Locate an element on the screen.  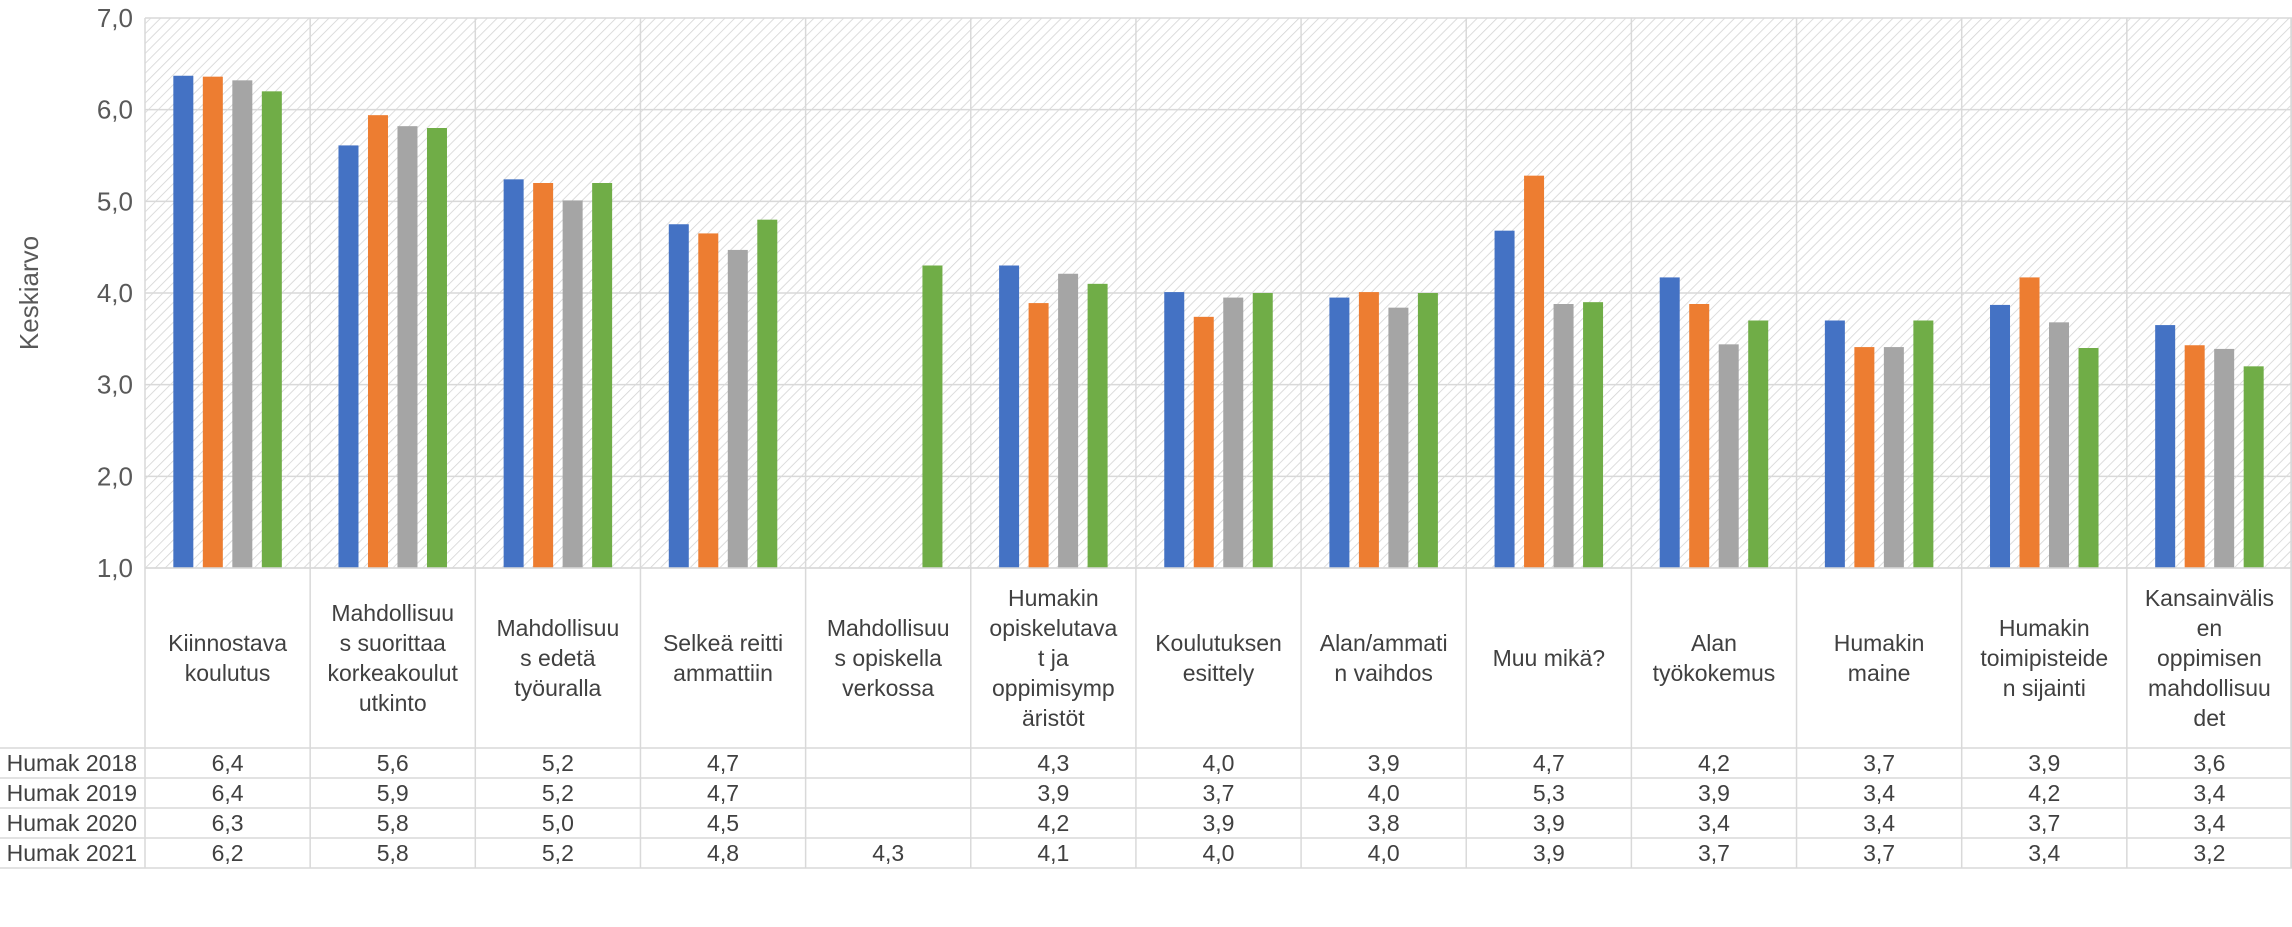
data-label: 5,0 is located at coordinates (558, 823).